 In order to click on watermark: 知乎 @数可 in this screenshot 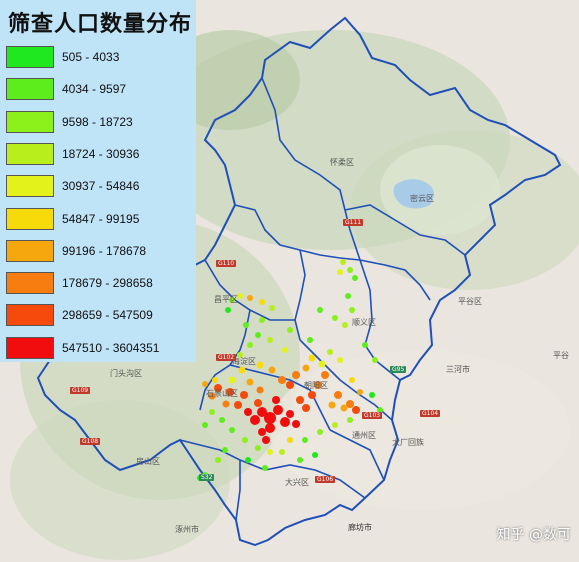, I will do `click(534, 534)`.